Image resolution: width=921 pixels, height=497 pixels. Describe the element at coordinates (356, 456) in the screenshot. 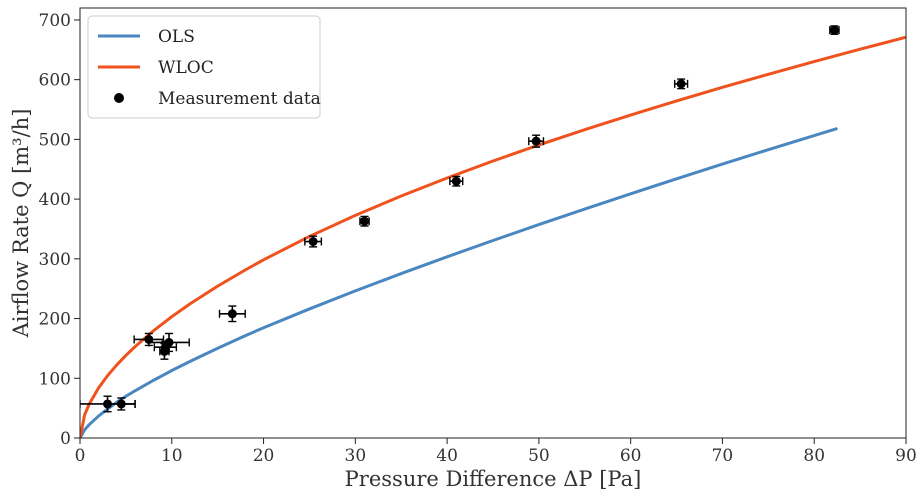

I see `x-tick-label: 30` at that location.